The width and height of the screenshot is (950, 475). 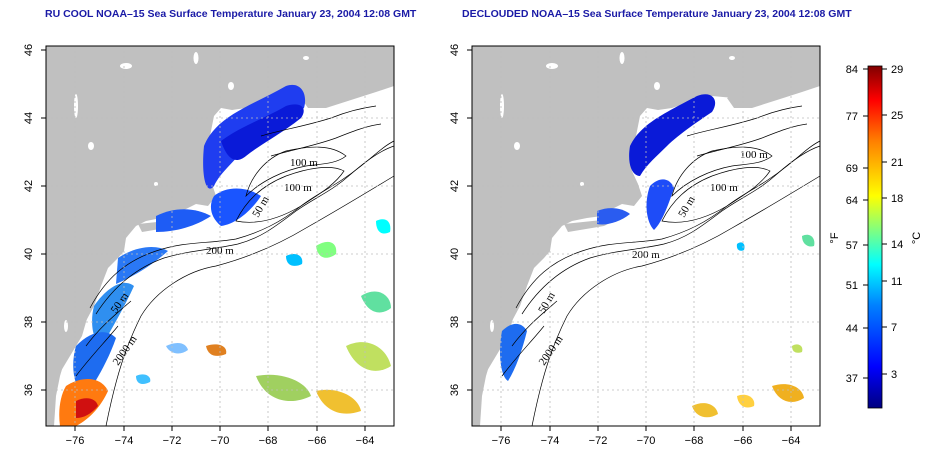 What do you see at coordinates (298, 188) in the screenshot?
I see `left-contour-label-100m-south: 100 m` at bounding box center [298, 188].